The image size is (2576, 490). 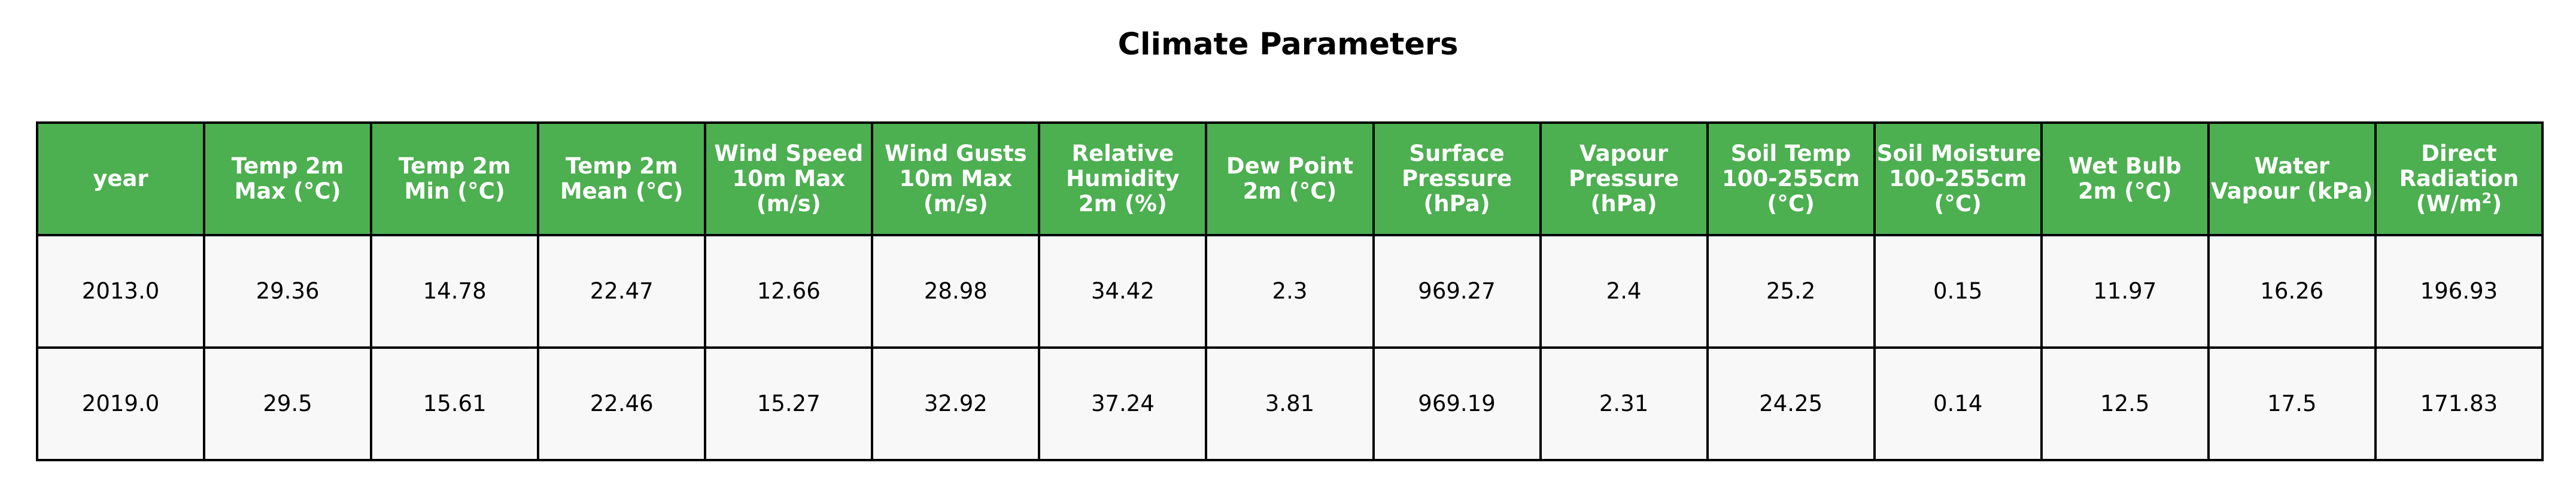 I want to click on table-cell: 32.92, so click(x=956, y=403).